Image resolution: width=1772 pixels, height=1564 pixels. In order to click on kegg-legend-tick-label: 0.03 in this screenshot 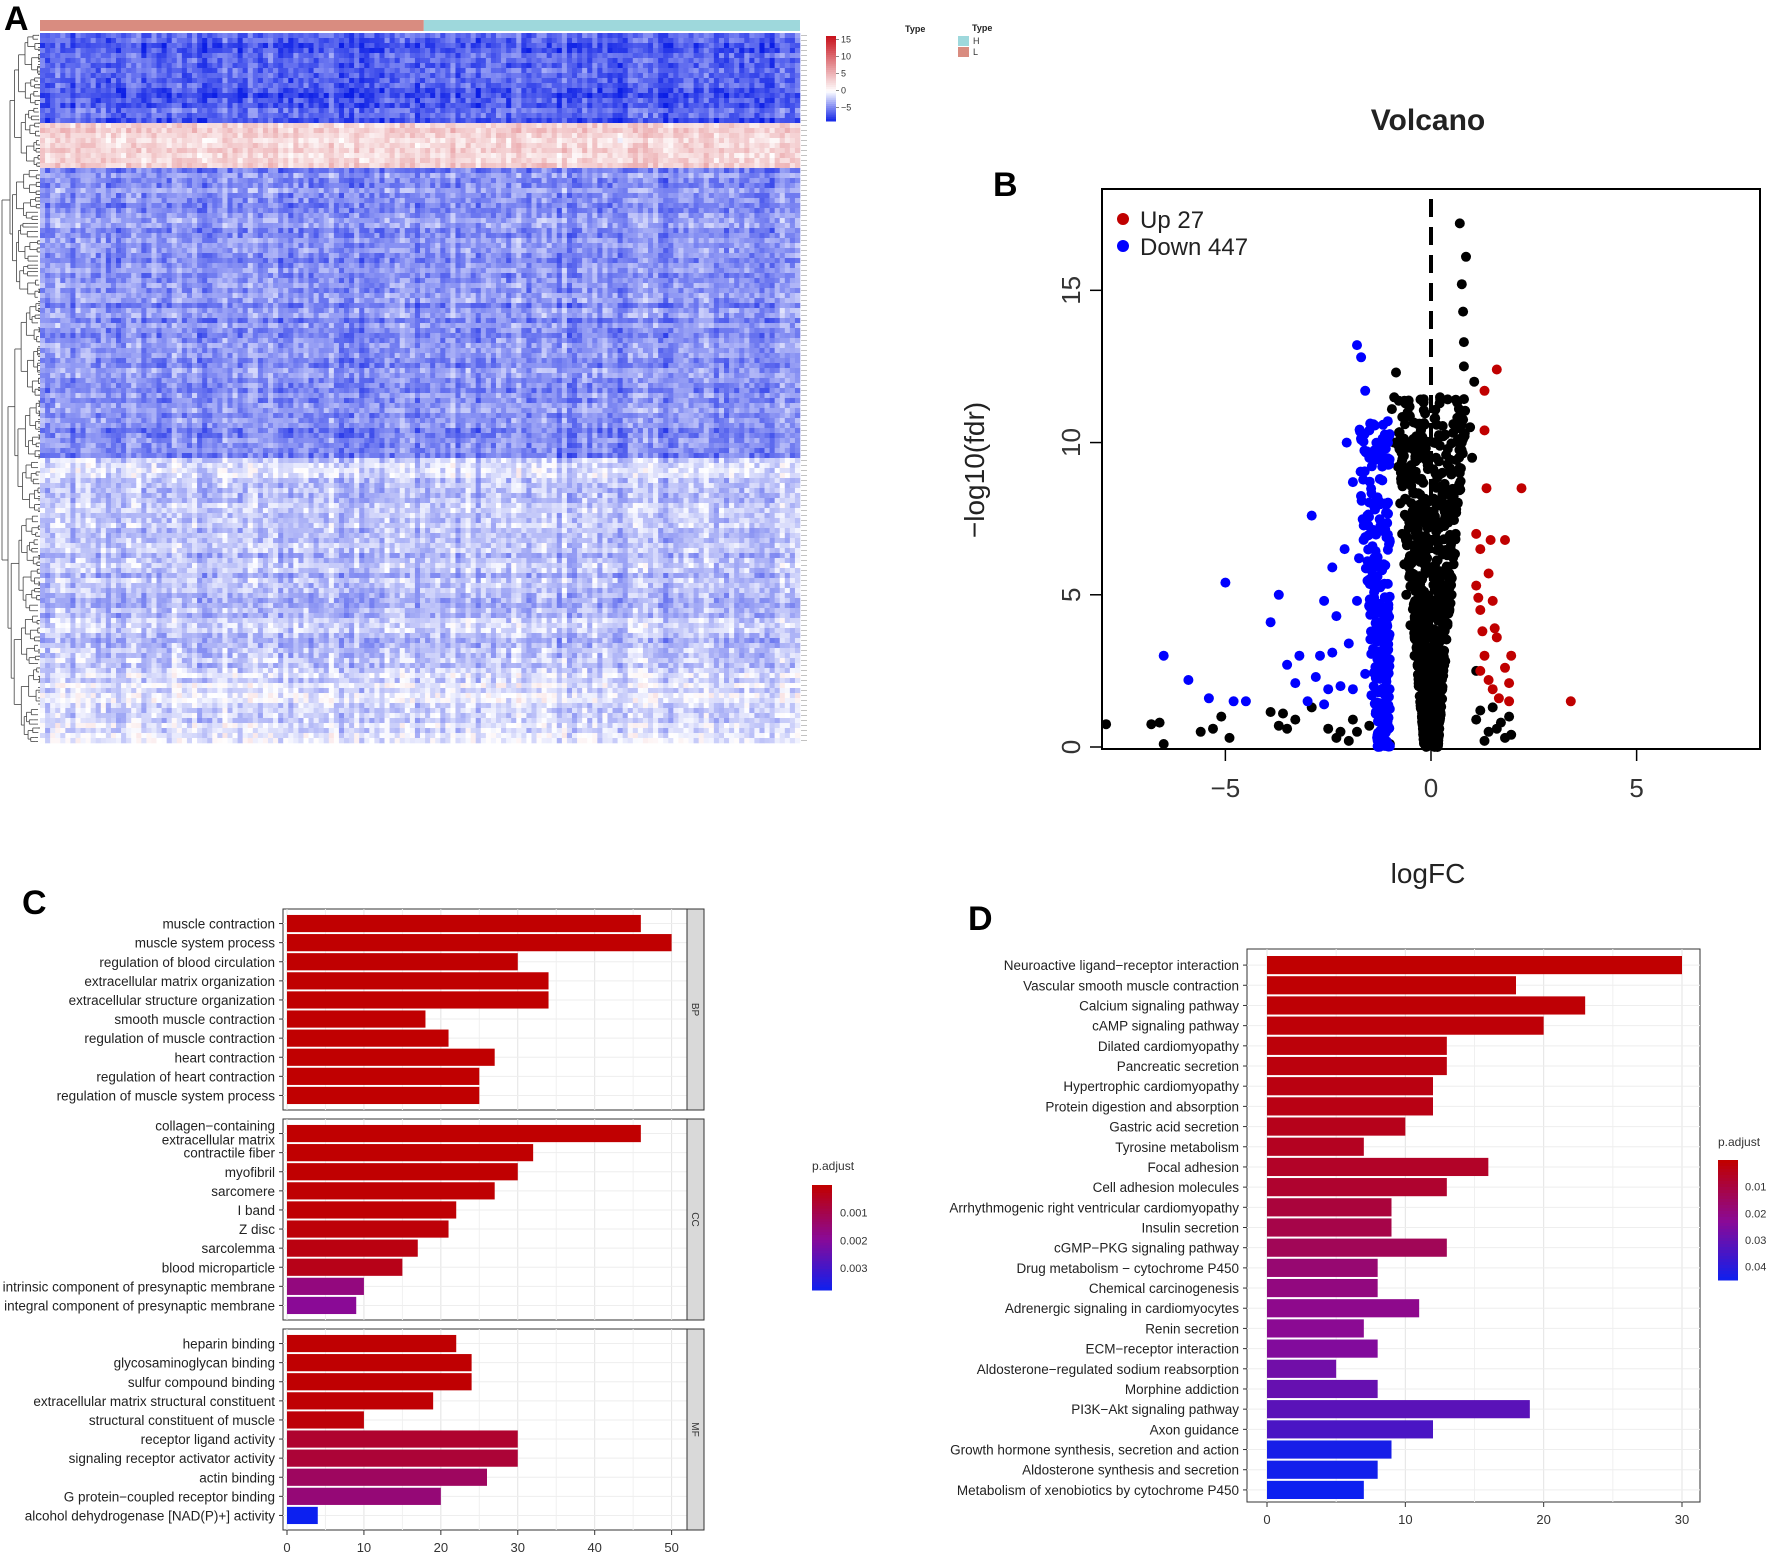, I will do `click(1755, 1241)`.